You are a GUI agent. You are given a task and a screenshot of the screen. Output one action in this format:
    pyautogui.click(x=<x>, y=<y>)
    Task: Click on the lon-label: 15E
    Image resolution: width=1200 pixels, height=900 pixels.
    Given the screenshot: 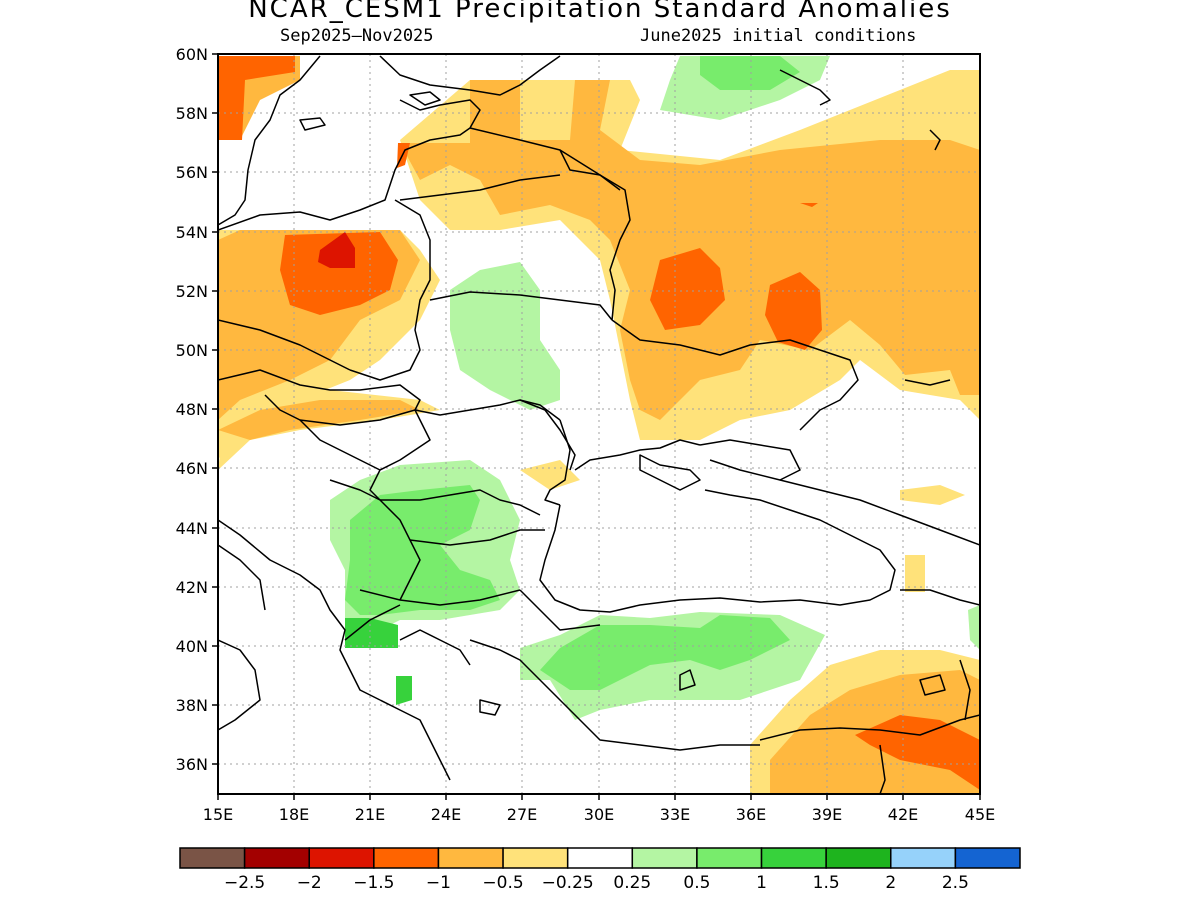 What is the action you would take?
    pyautogui.click(x=218, y=814)
    